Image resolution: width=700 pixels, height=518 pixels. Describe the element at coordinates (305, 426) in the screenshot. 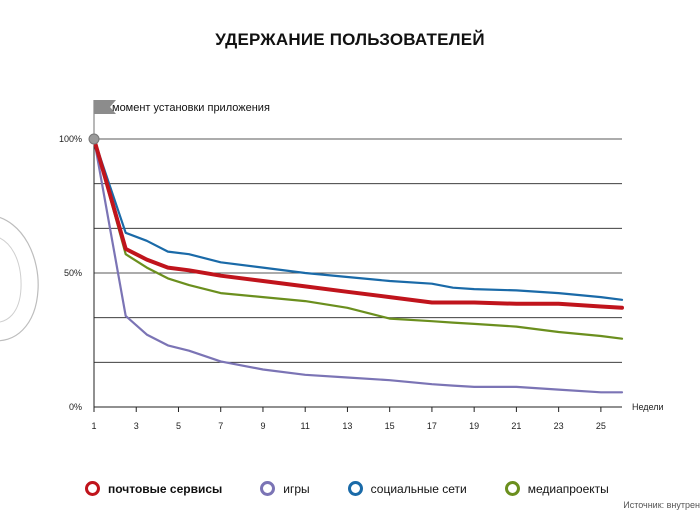

I see `x-tick-label: 11` at that location.